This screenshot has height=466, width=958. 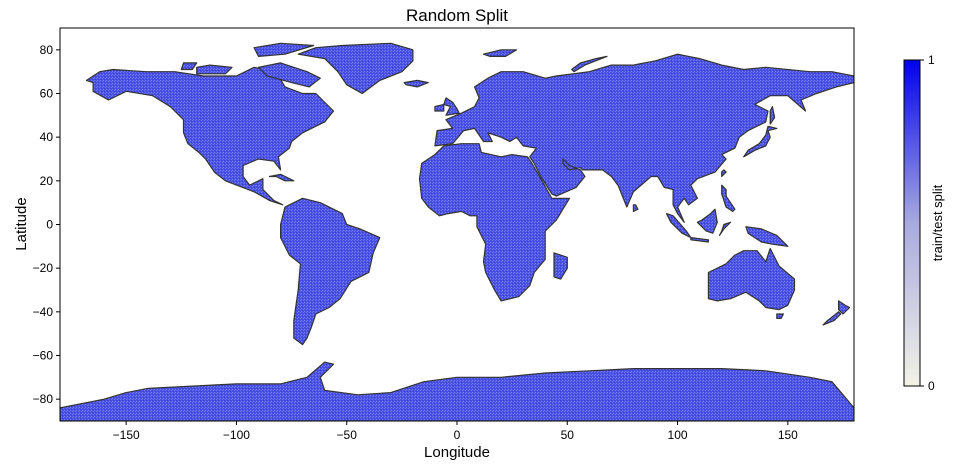 I want to click on y-tick-label: 60, so click(x=47, y=94).